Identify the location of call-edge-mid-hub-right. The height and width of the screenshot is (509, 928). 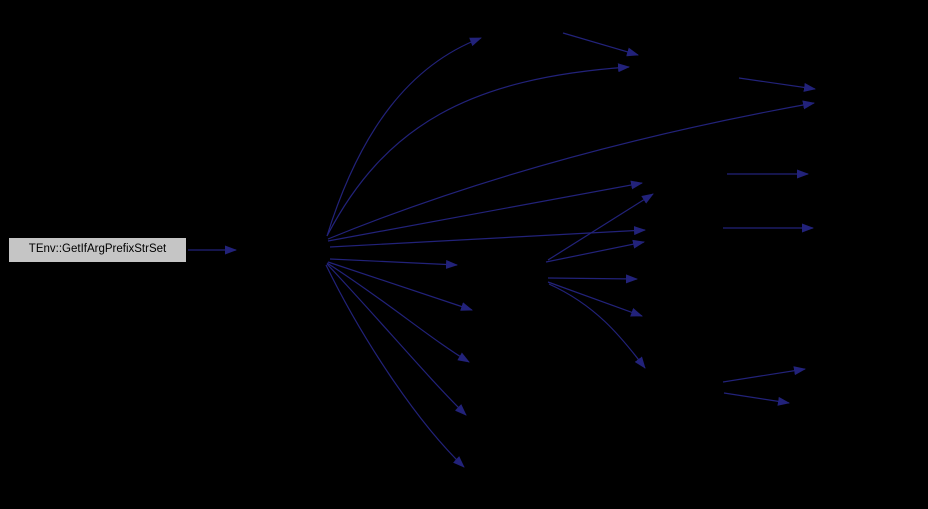
(592, 279).